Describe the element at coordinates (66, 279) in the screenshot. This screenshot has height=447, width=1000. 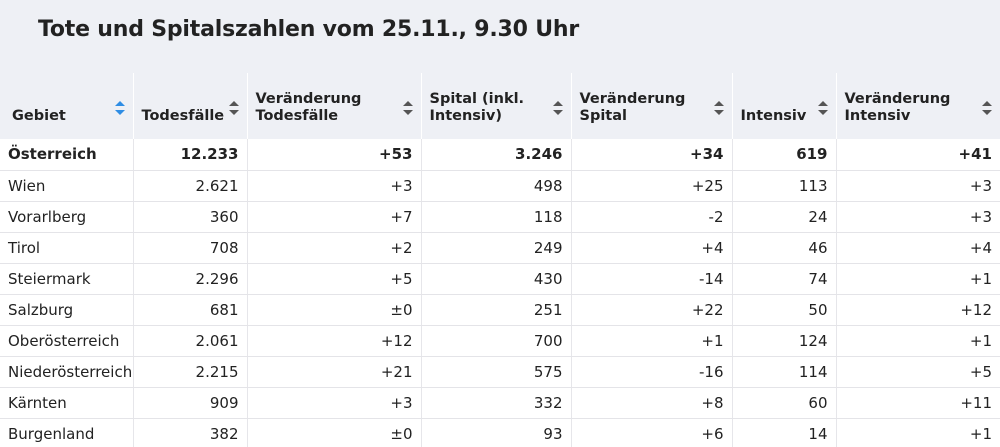
I see `cell-gebiet: Steiermark` at that location.